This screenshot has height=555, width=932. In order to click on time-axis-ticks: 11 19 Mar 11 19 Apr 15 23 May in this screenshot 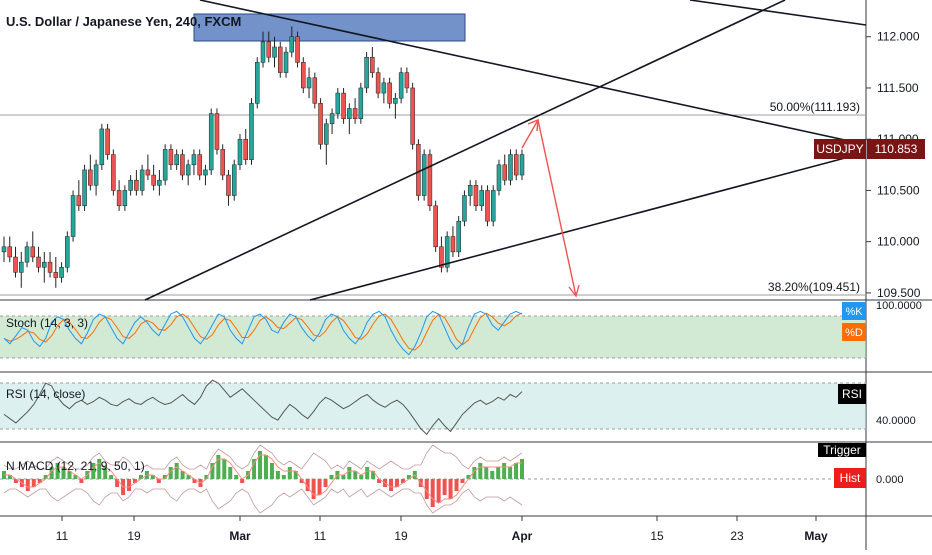, I will do `click(442, 529)`.